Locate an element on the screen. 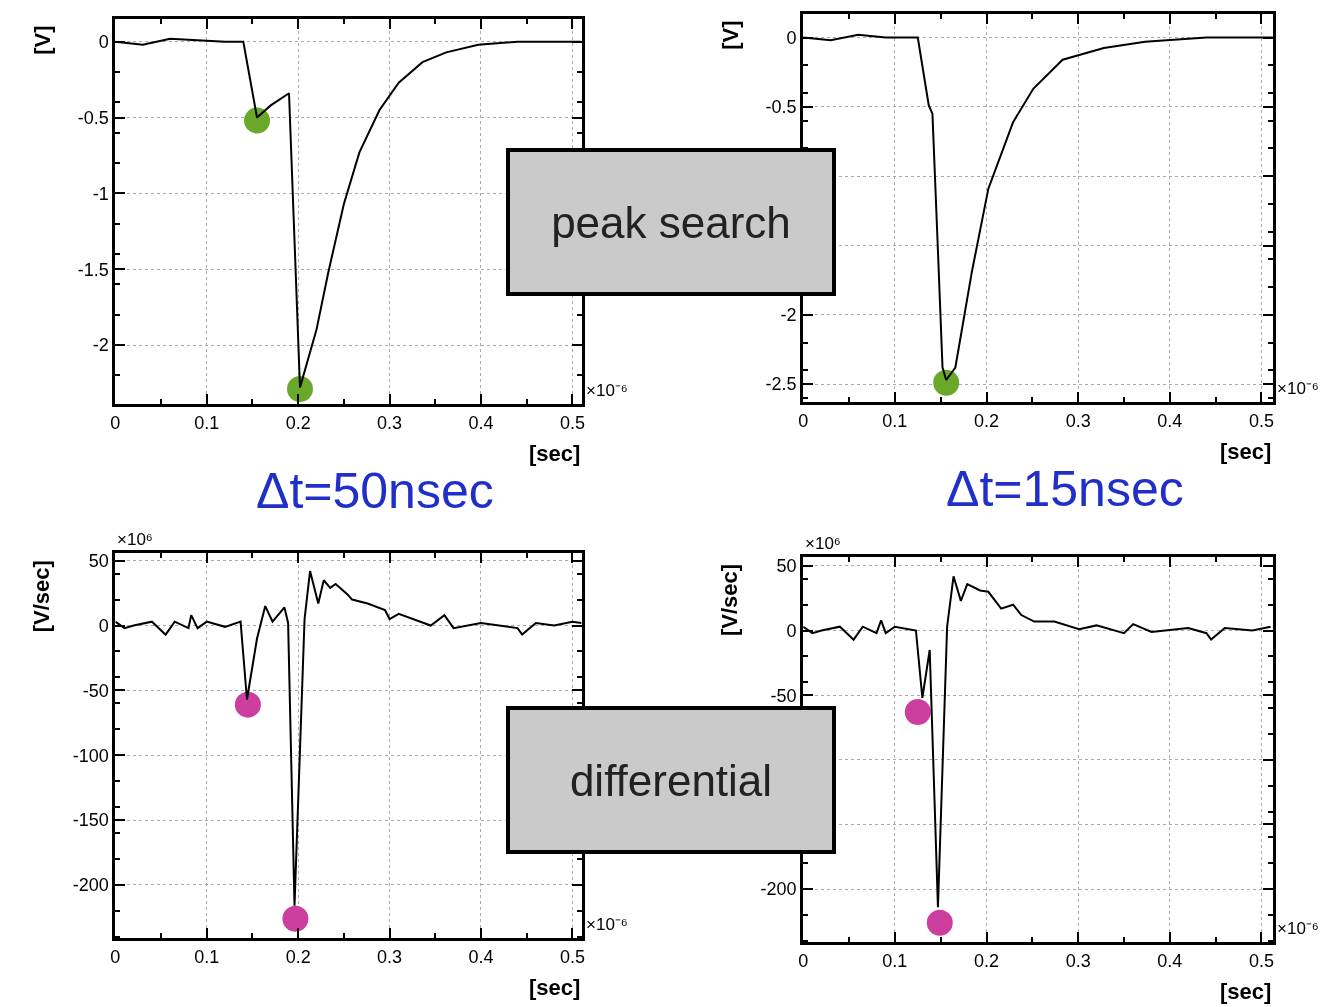  y-tick-label: -1 is located at coordinates (100, 193).